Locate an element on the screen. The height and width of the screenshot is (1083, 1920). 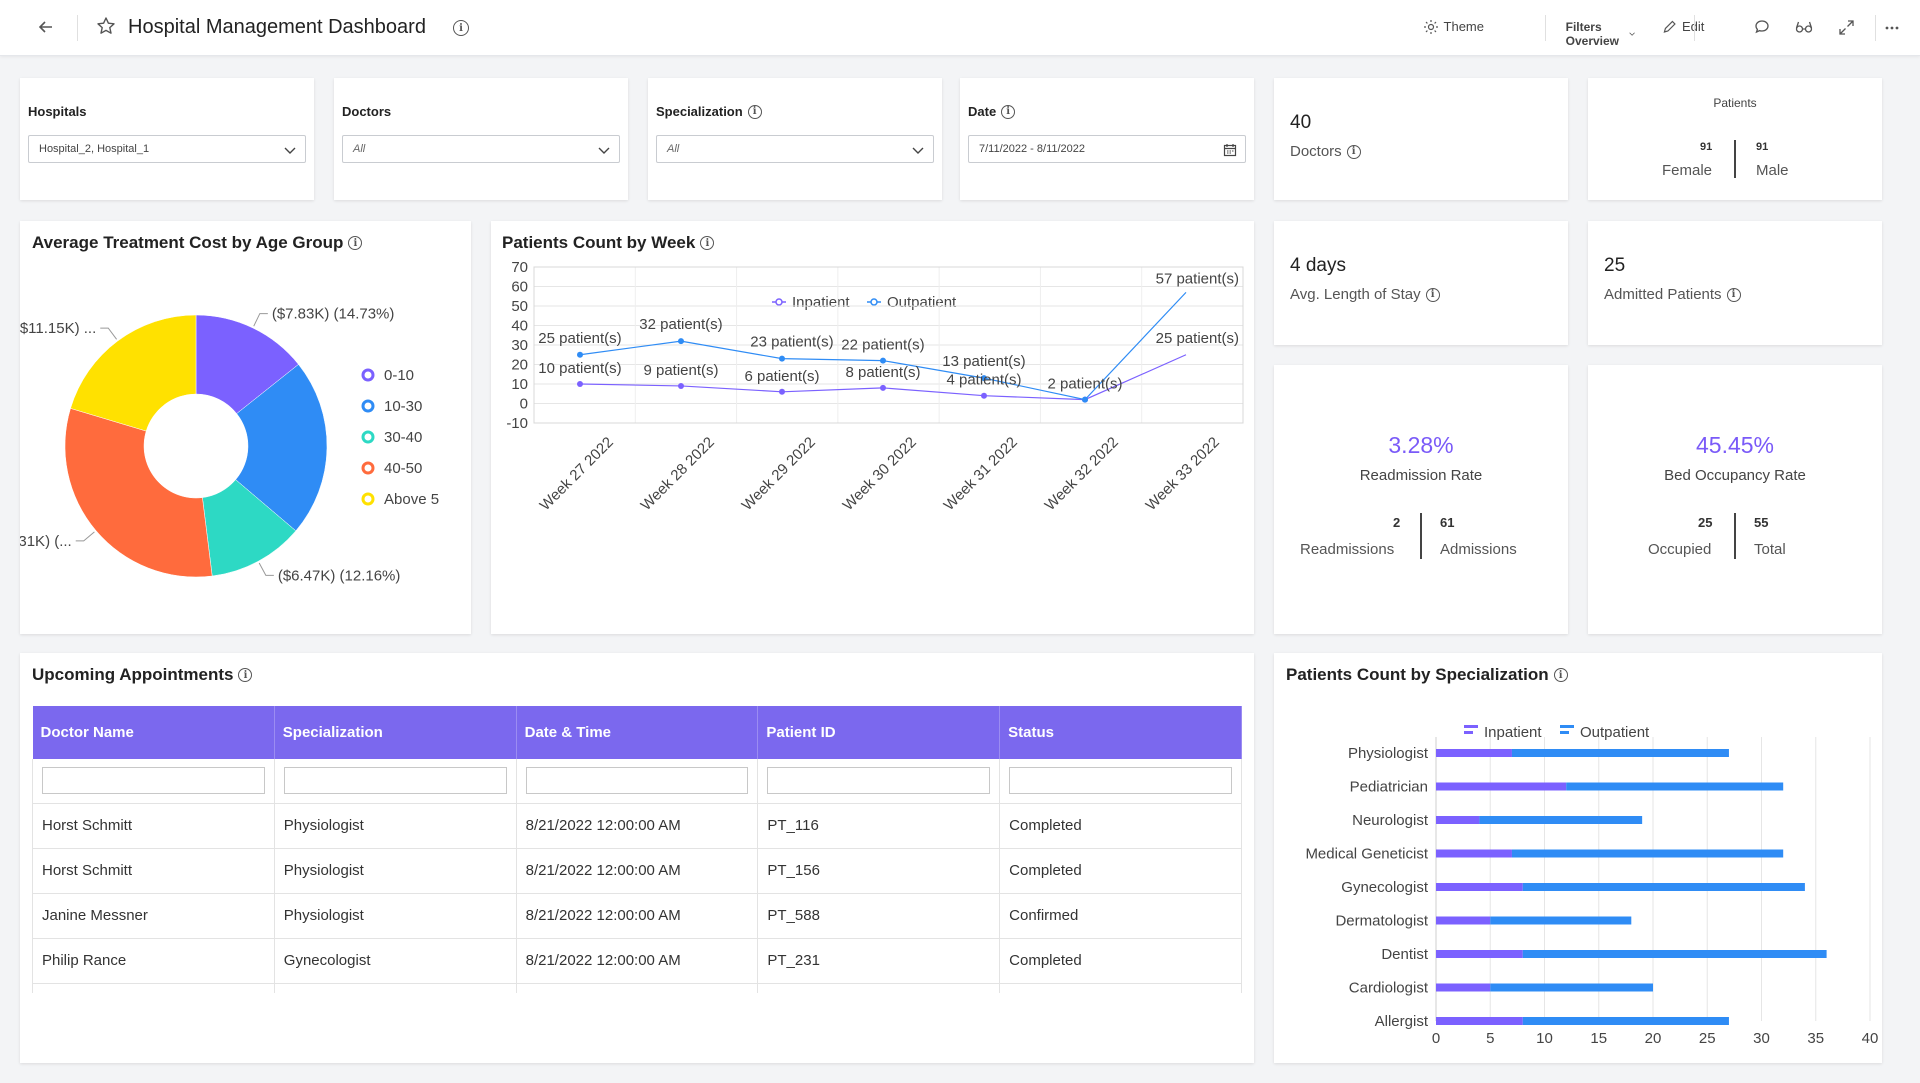
doctors-select: All is located at coordinates (481, 149).